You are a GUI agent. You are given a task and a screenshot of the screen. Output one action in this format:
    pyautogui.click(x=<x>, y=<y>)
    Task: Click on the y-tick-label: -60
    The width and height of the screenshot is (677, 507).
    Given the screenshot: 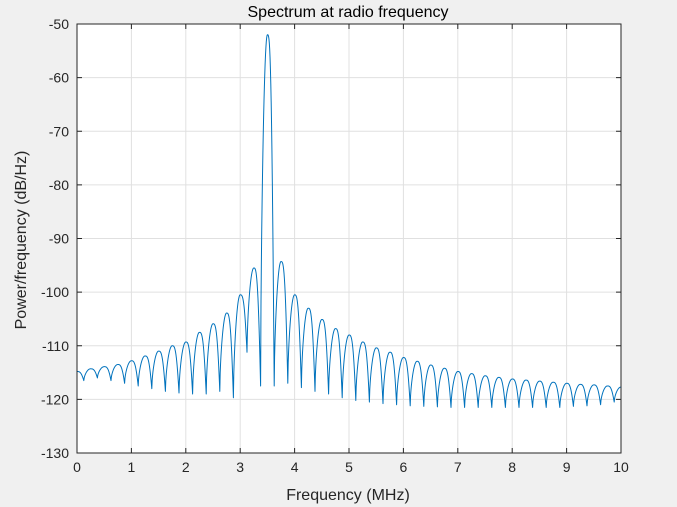 What is the action you would take?
    pyautogui.click(x=59, y=78)
    